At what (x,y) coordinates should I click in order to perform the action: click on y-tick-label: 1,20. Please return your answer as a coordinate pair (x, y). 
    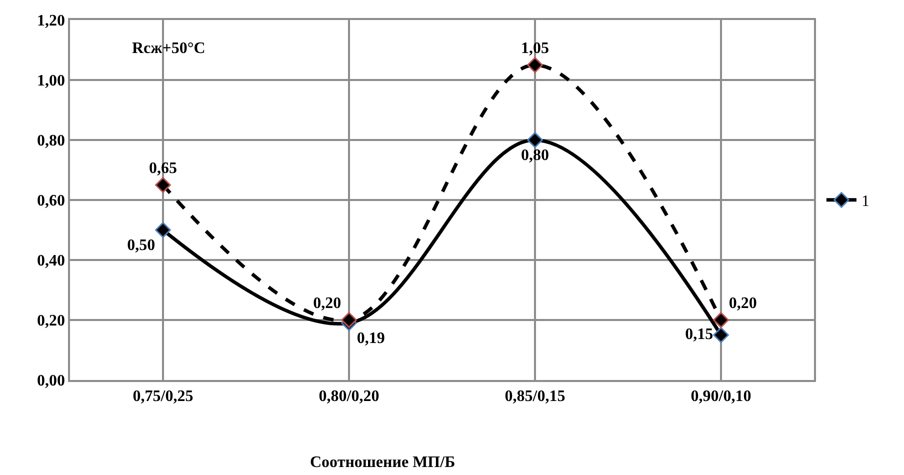
    Looking at the image, I should click on (51, 21).